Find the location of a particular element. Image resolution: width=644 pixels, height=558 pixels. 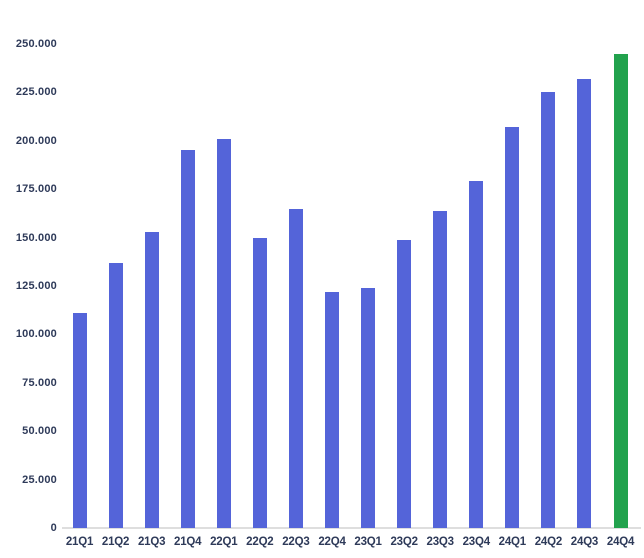

bar-24Q4 is located at coordinates (620, 290).